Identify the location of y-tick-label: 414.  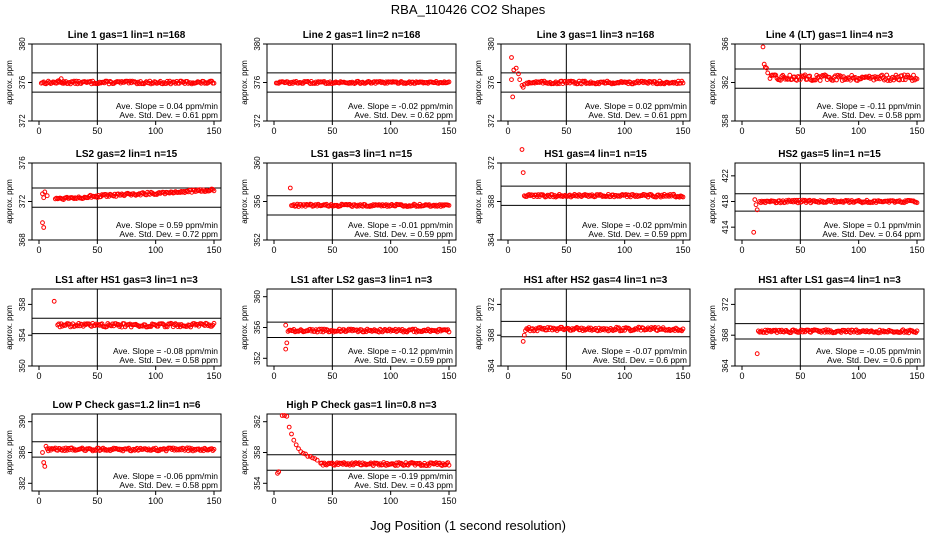
(725, 227).